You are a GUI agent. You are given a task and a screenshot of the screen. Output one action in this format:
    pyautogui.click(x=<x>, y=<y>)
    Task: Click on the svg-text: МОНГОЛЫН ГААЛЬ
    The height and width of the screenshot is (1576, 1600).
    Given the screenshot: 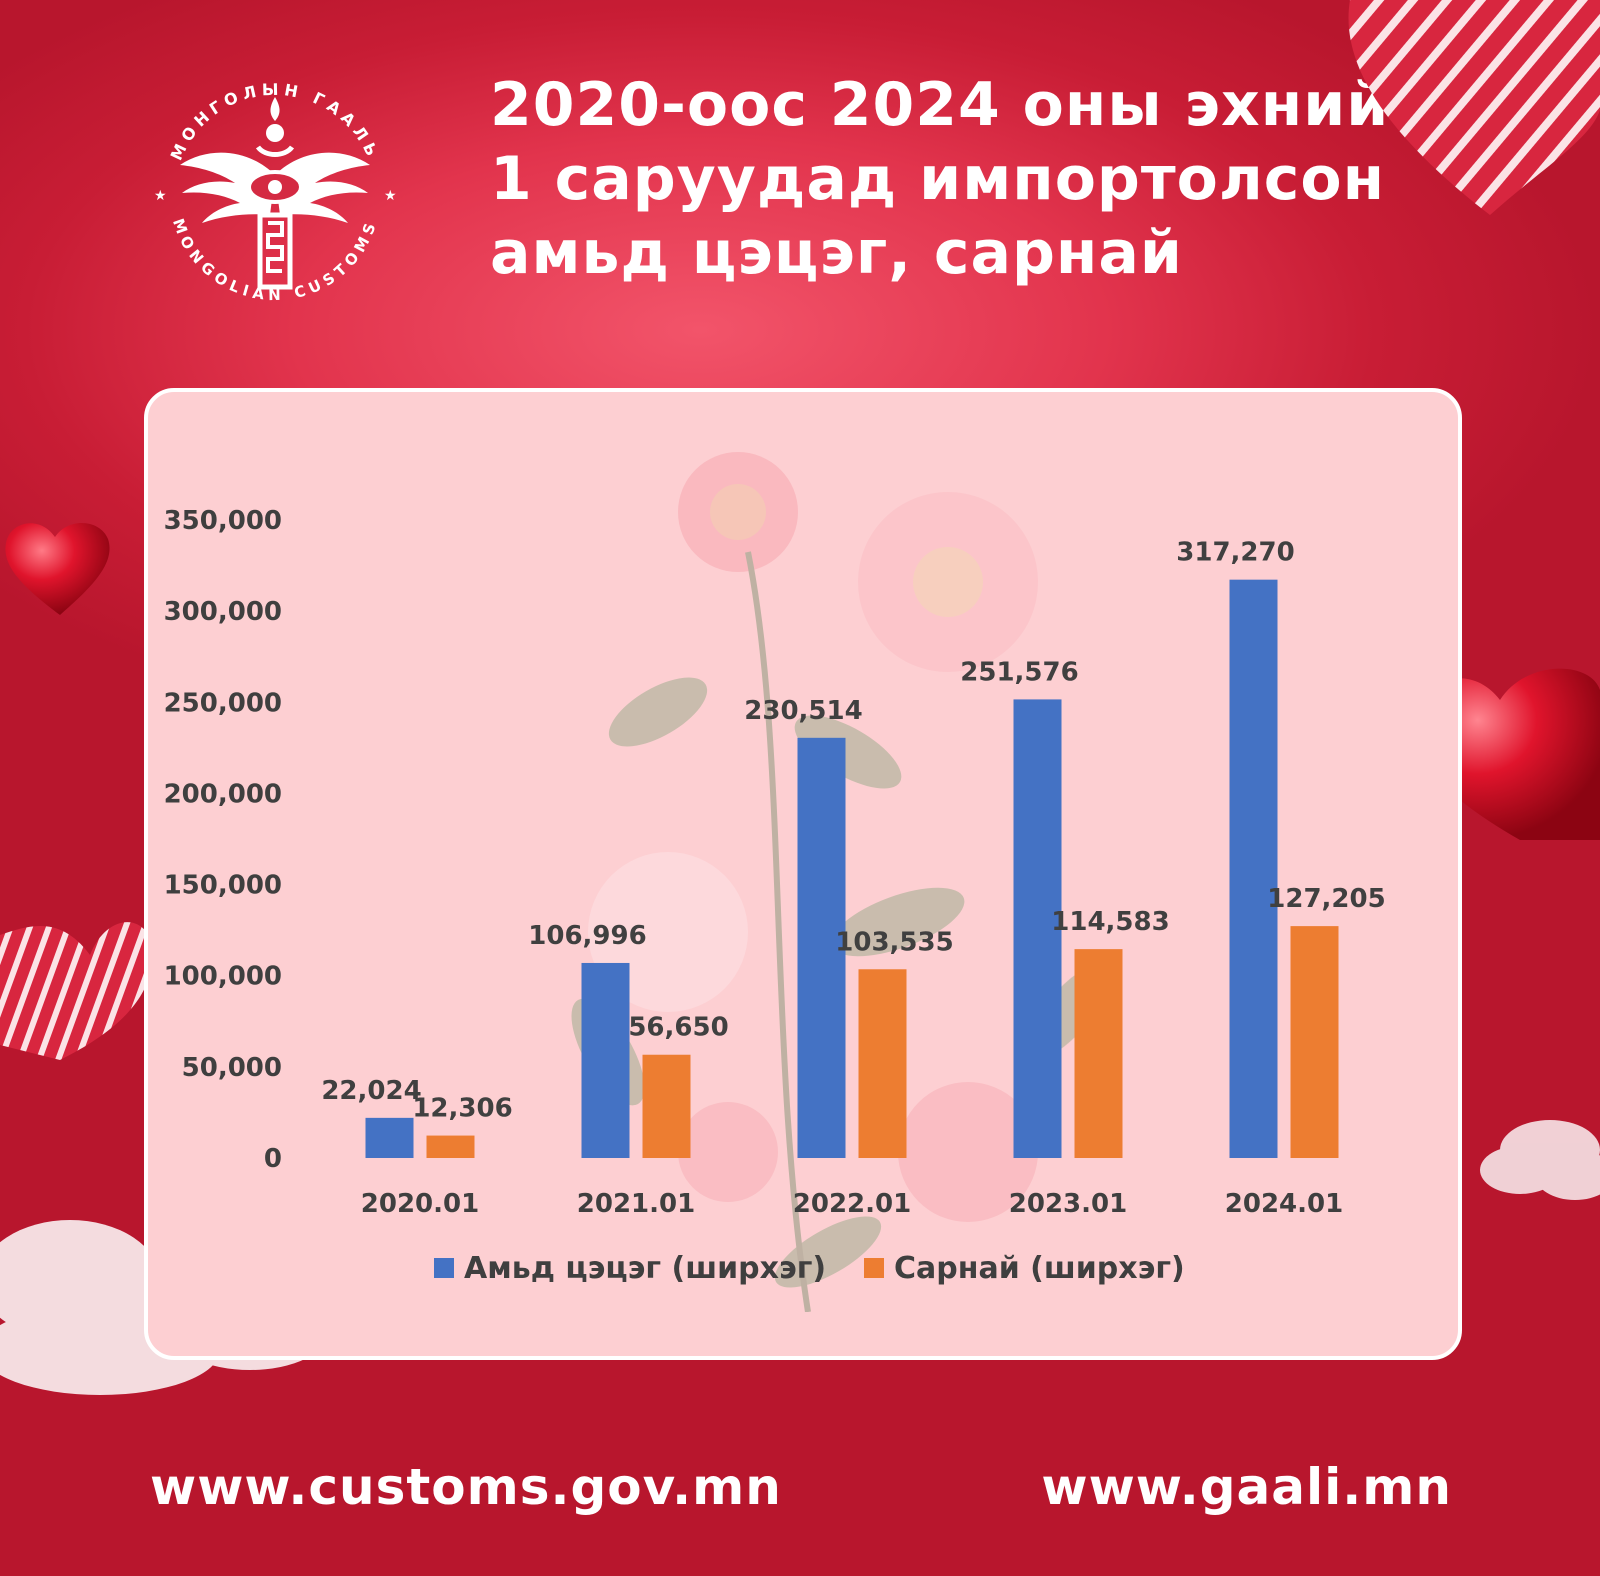 What is the action you would take?
    pyautogui.click(x=275, y=122)
    